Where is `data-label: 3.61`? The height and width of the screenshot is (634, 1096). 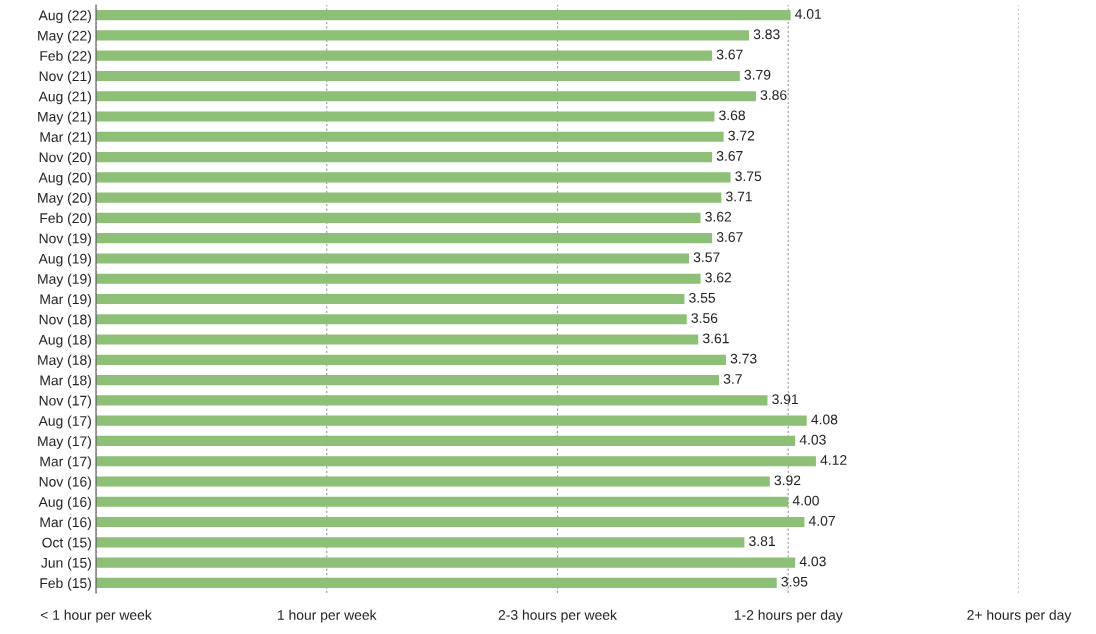
data-label: 3.61 is located at coordinates (715, 338).